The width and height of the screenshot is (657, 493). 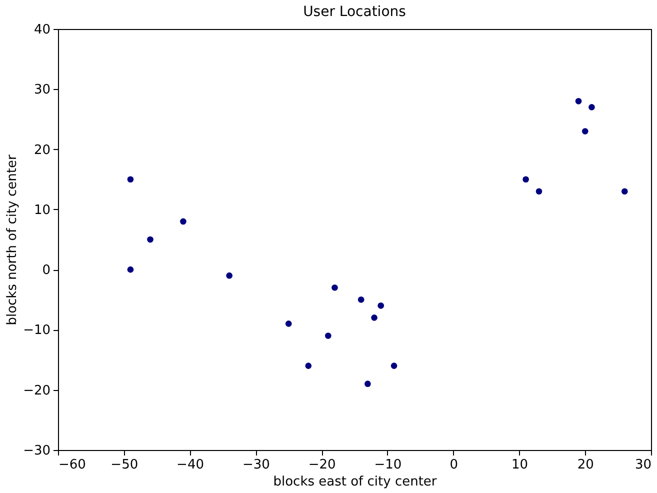 I want to click on x-tick-label: −30, so click(x=256, y=465).